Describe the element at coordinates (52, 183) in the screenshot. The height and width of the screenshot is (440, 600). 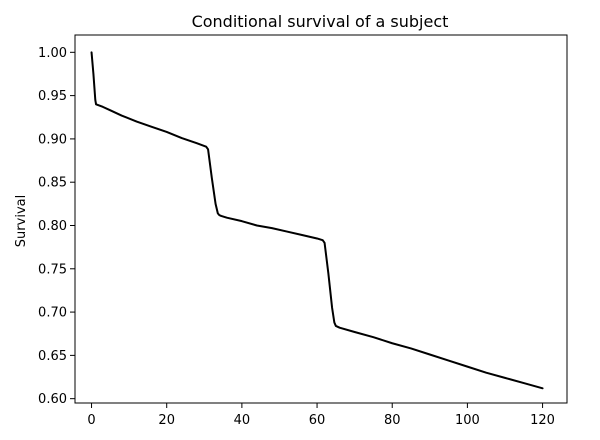
I see `y-tick-label: 0.85` at that location.